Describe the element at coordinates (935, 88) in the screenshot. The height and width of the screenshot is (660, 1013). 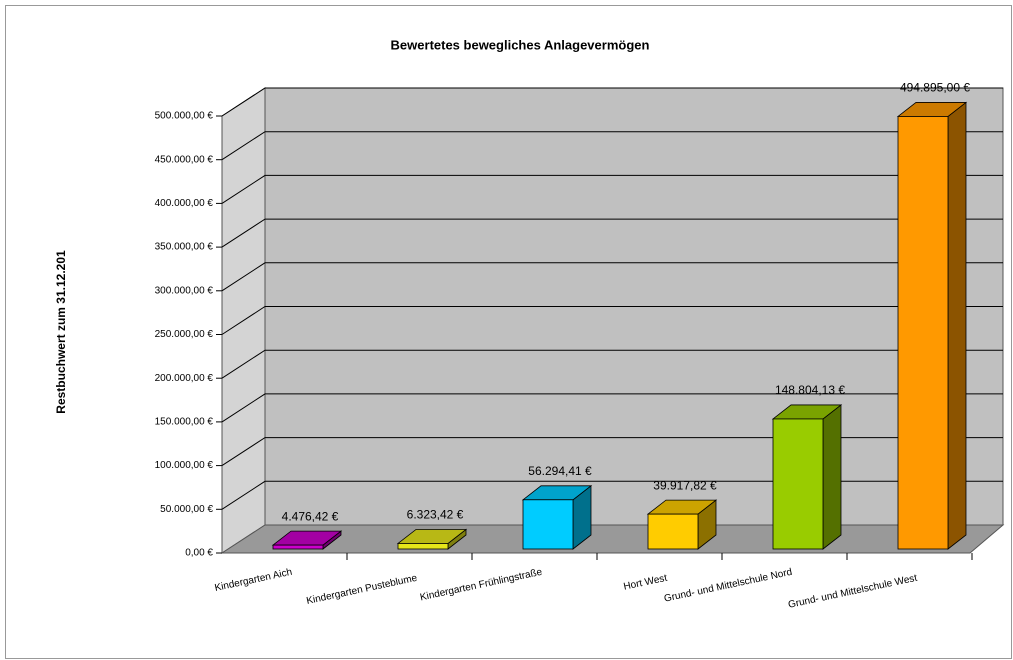
I see `value-label: 494.895,00 €` at that location.